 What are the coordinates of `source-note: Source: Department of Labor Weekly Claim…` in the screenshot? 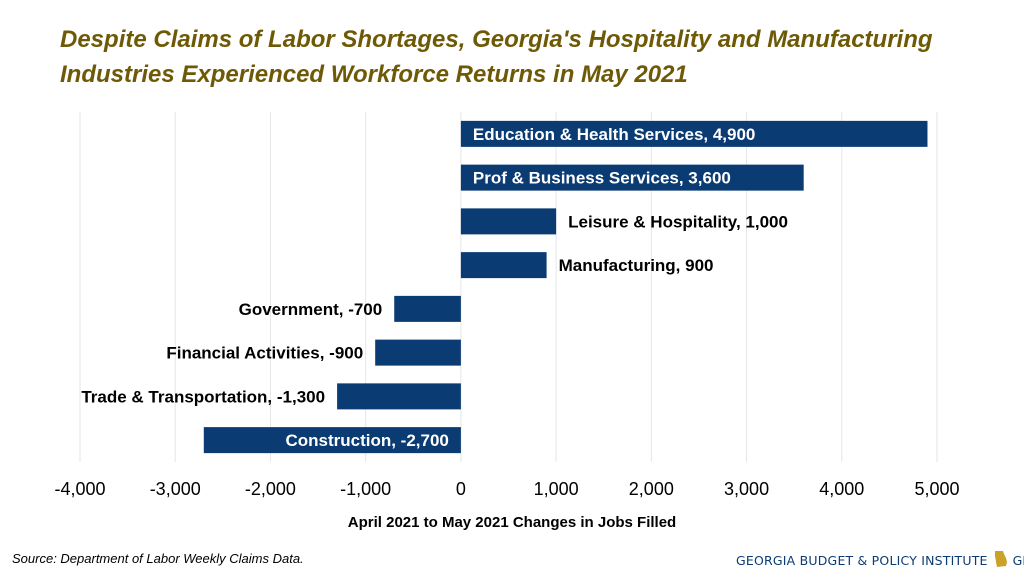 It's located at (158, 558).